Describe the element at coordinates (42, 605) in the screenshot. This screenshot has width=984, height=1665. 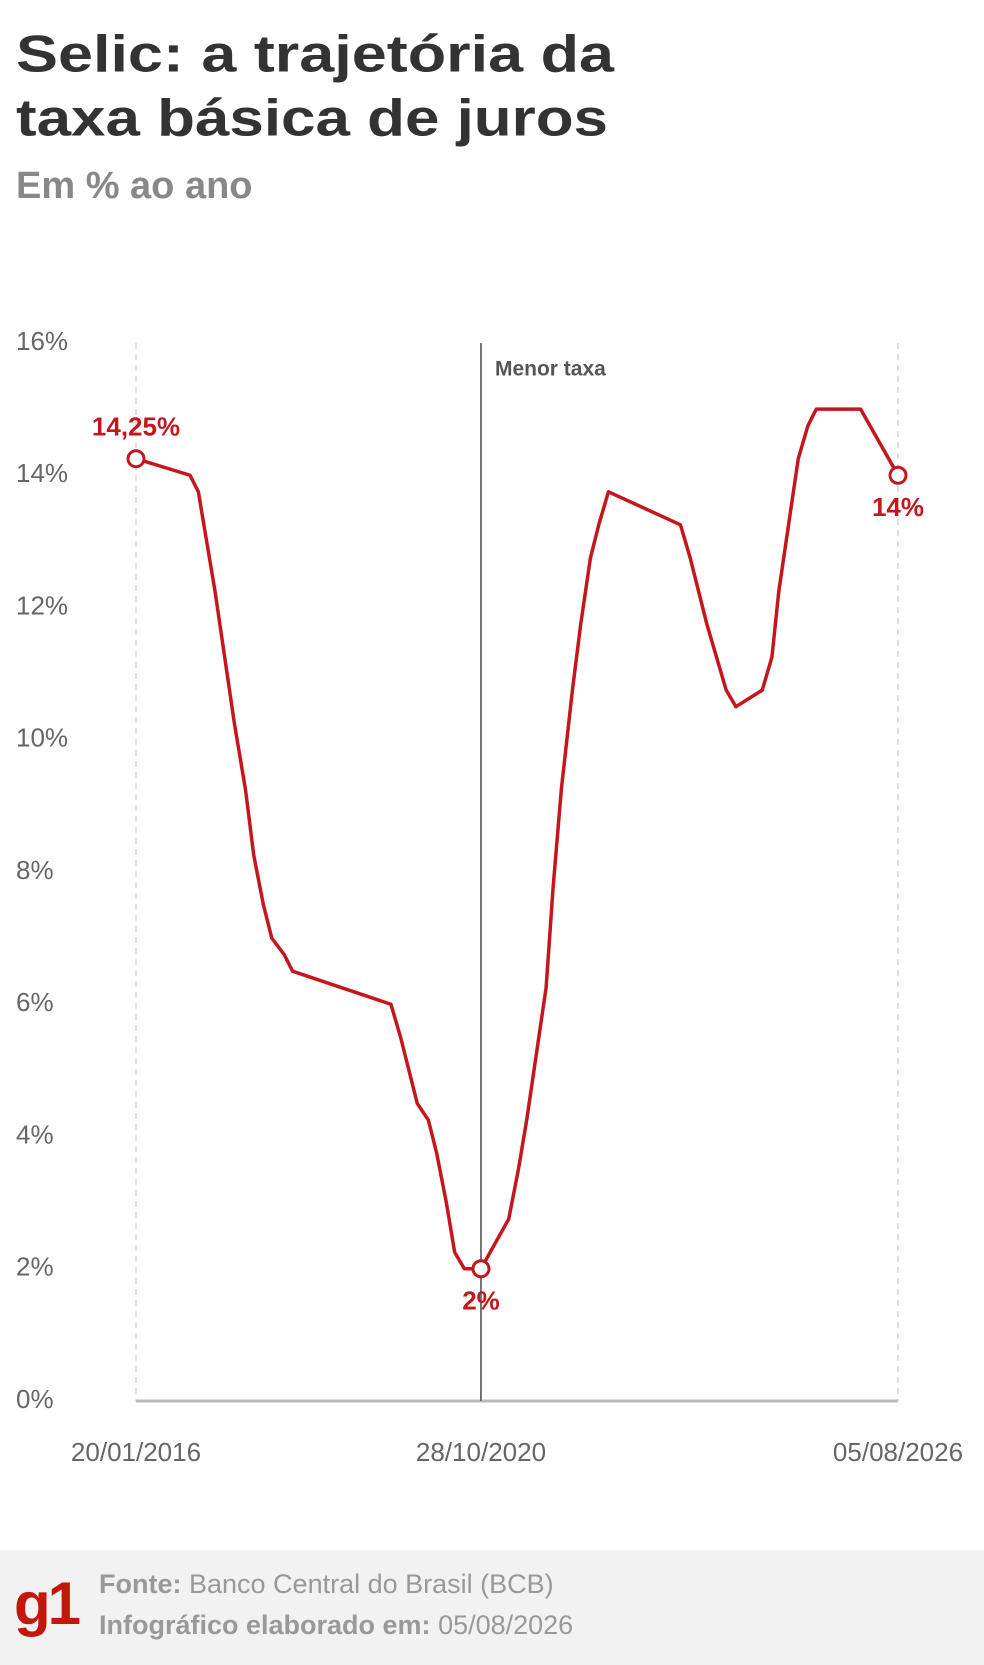
I see `y-tick-label: 12%` at that location.